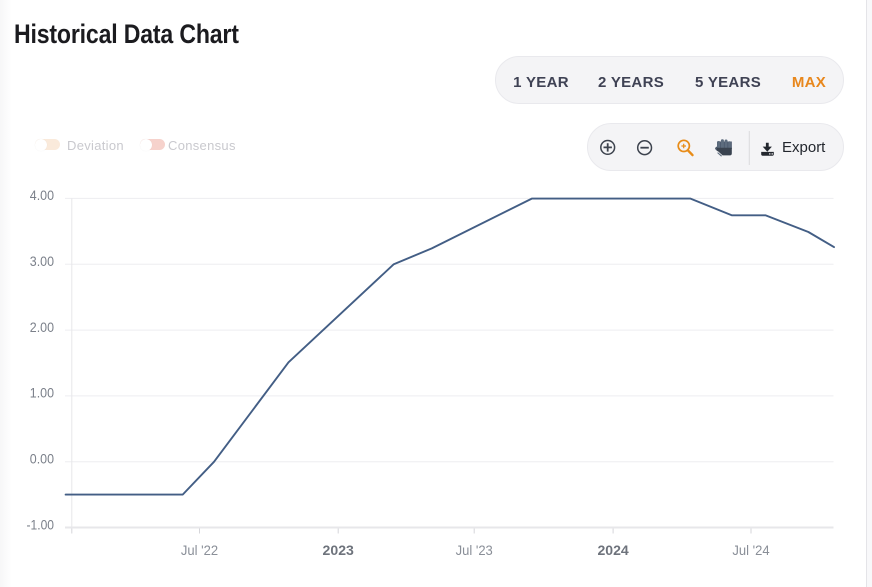  I want to click on svg-text: -1.00, so click(41, 524).